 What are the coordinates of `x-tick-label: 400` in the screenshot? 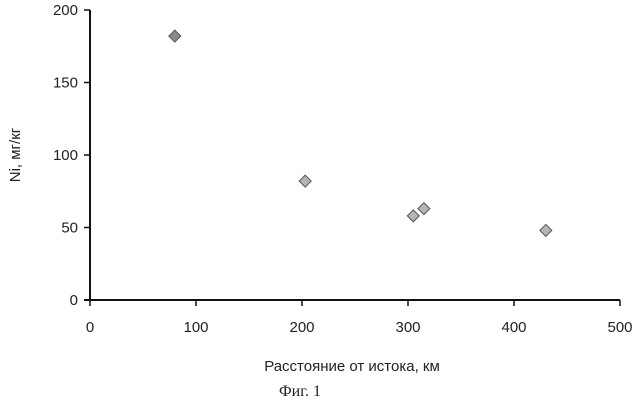 It's located at (513, 327).